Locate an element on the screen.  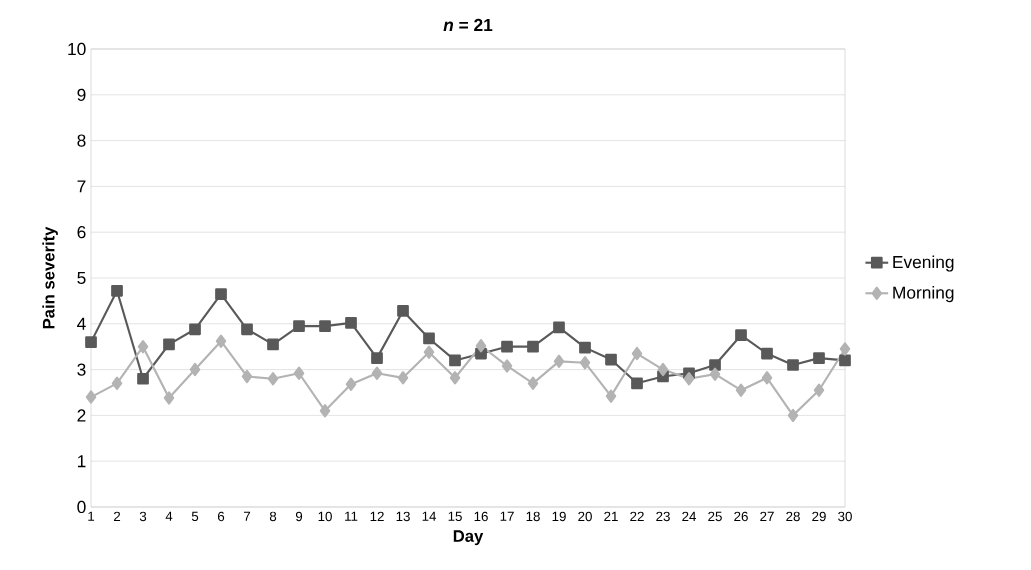
x-tick-label: 25 is located at coordinates (715, 516).